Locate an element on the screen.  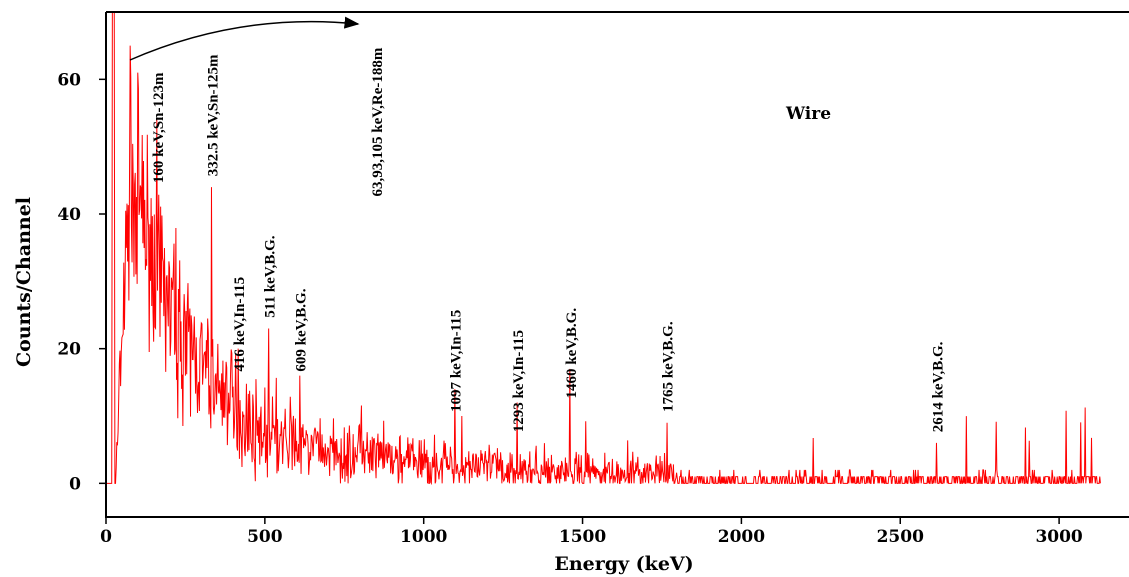
x-tick-label: 3000 is located at coordinates (1058, 537).